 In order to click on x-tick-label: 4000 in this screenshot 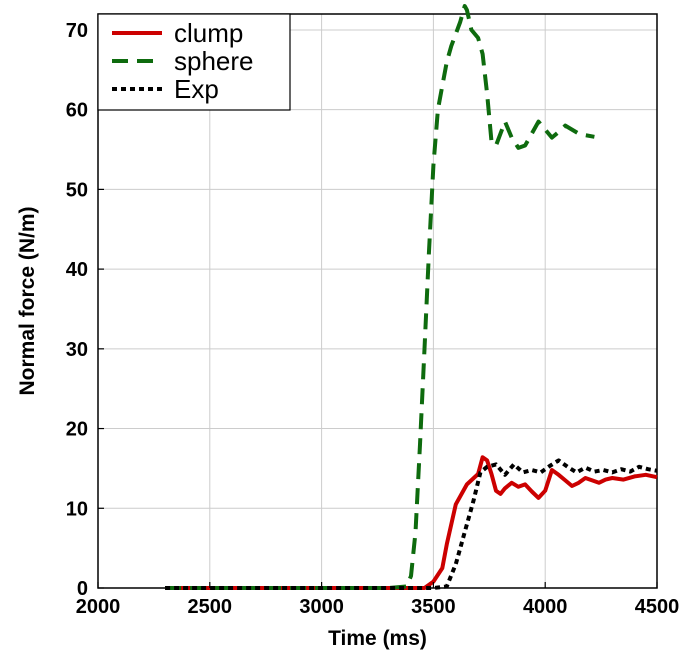, I will do `click(545, 607)`.